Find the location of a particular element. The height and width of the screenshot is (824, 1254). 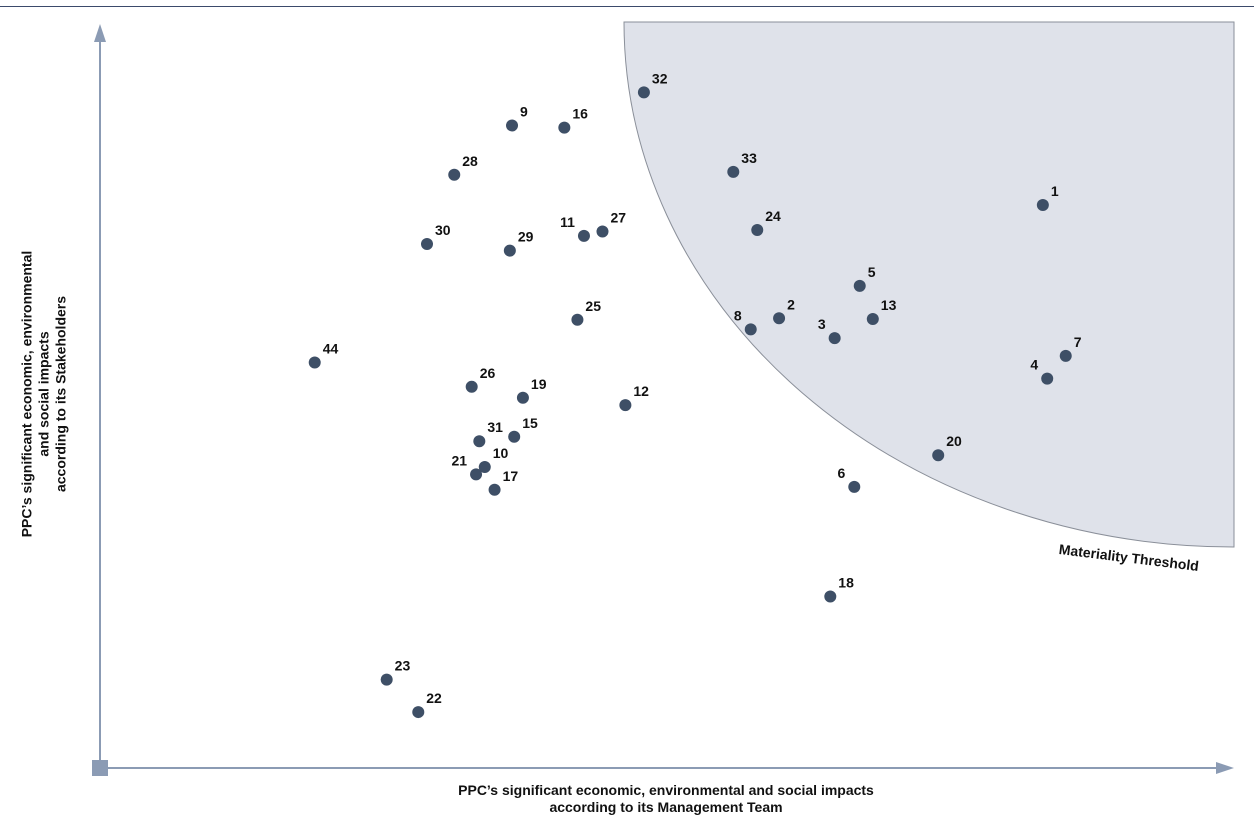

point-label: 12 is located at coordinates (641, 391).